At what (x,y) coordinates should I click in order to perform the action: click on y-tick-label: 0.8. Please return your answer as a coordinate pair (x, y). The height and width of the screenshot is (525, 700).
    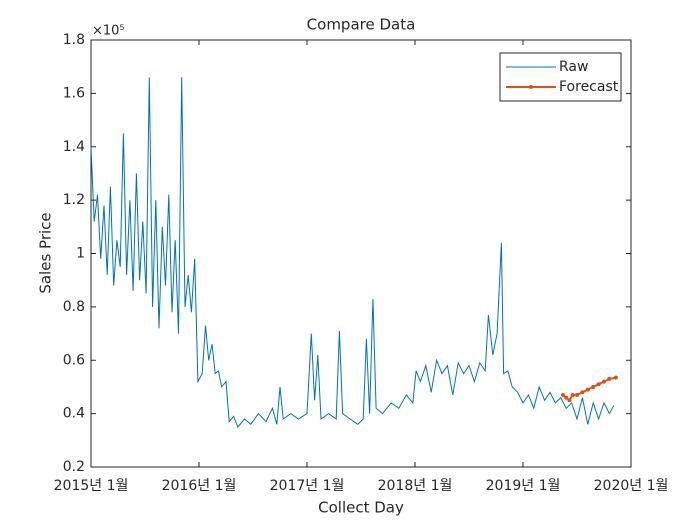
    Looking at the image, I should click on (74, 307).